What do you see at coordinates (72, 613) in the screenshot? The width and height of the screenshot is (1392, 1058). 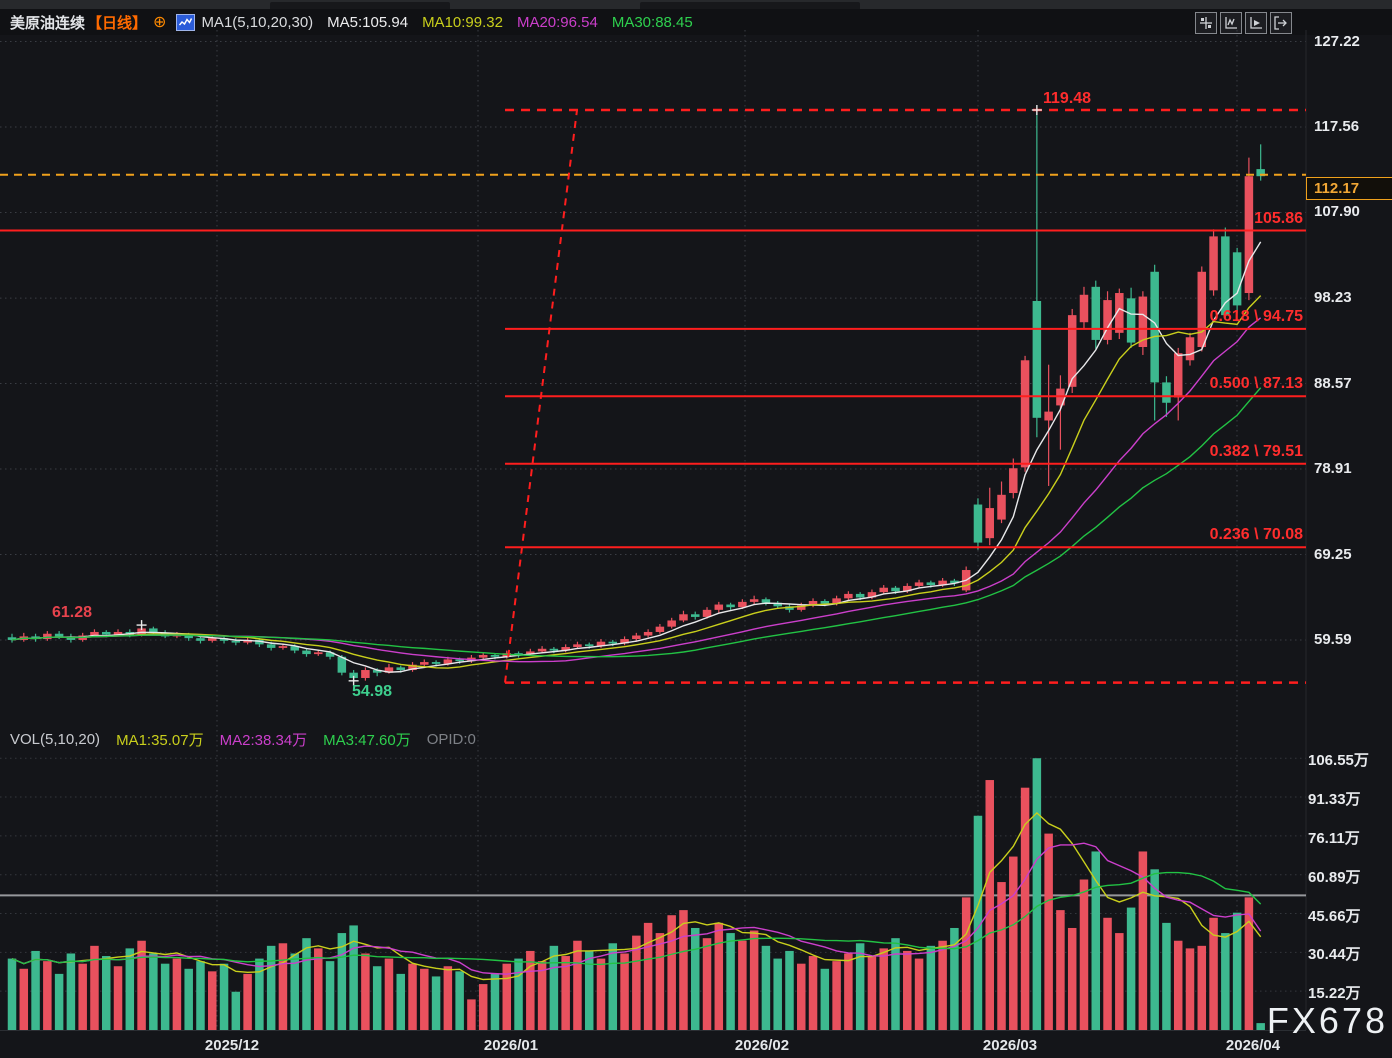 I see `minor-high-label: 61.28` at bounding box center [72, 613].